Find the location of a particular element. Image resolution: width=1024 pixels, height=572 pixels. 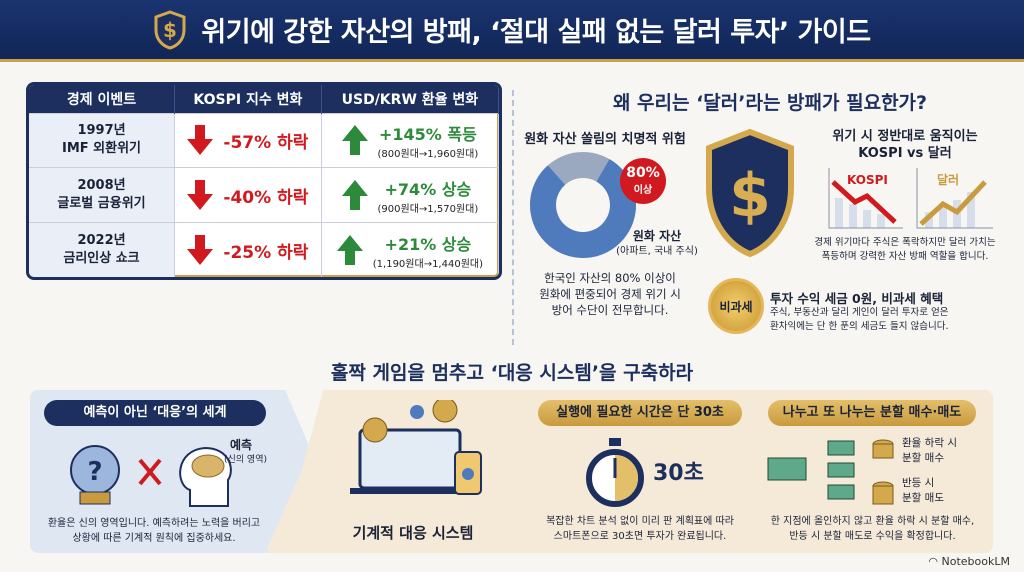

crystal-ball-brain-icon: ? is located at coordinates (151, 476).